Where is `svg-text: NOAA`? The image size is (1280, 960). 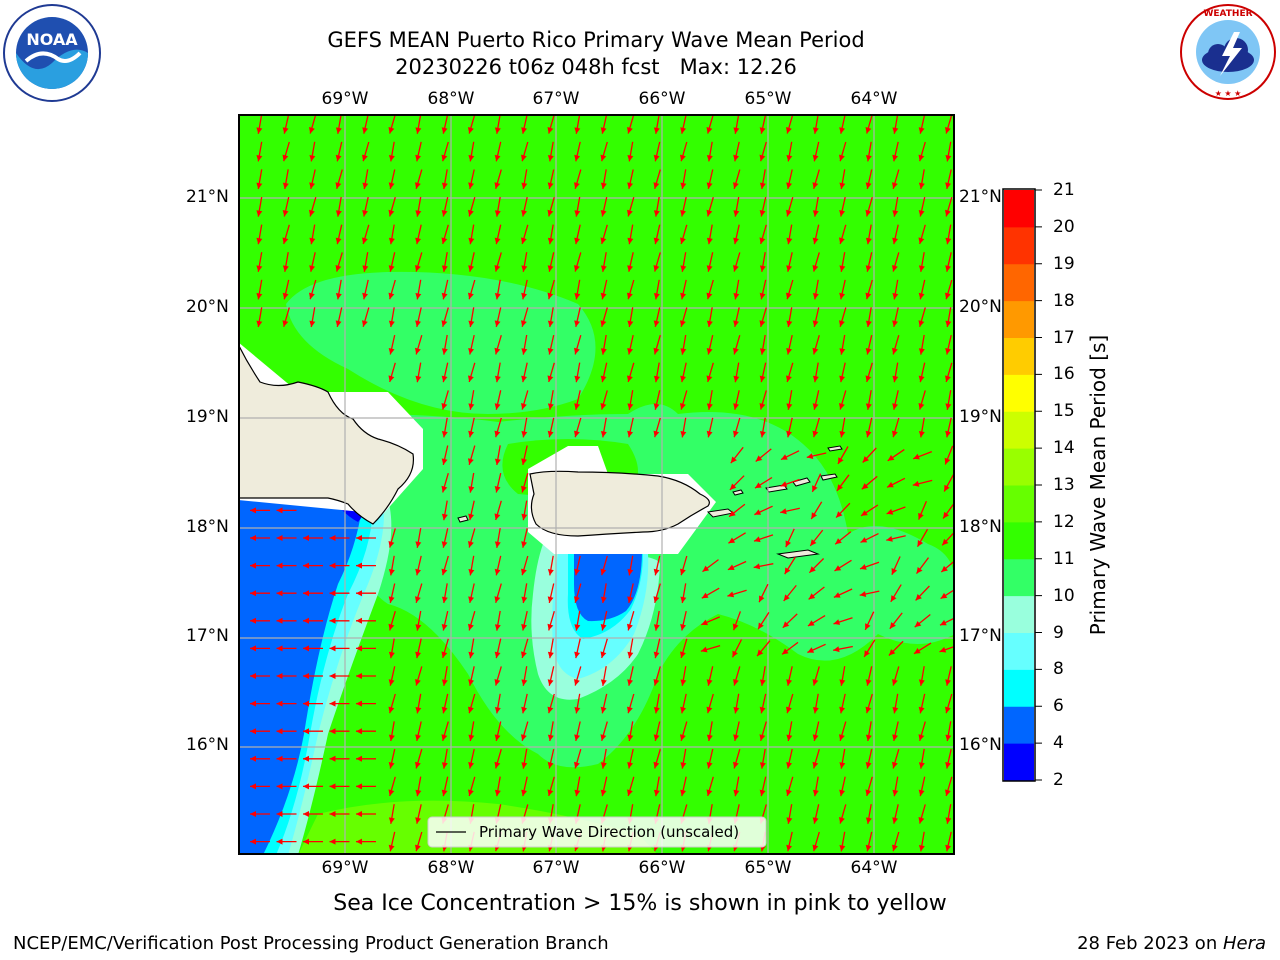 svg-text: NOAA is located at coordinates (52, 39).